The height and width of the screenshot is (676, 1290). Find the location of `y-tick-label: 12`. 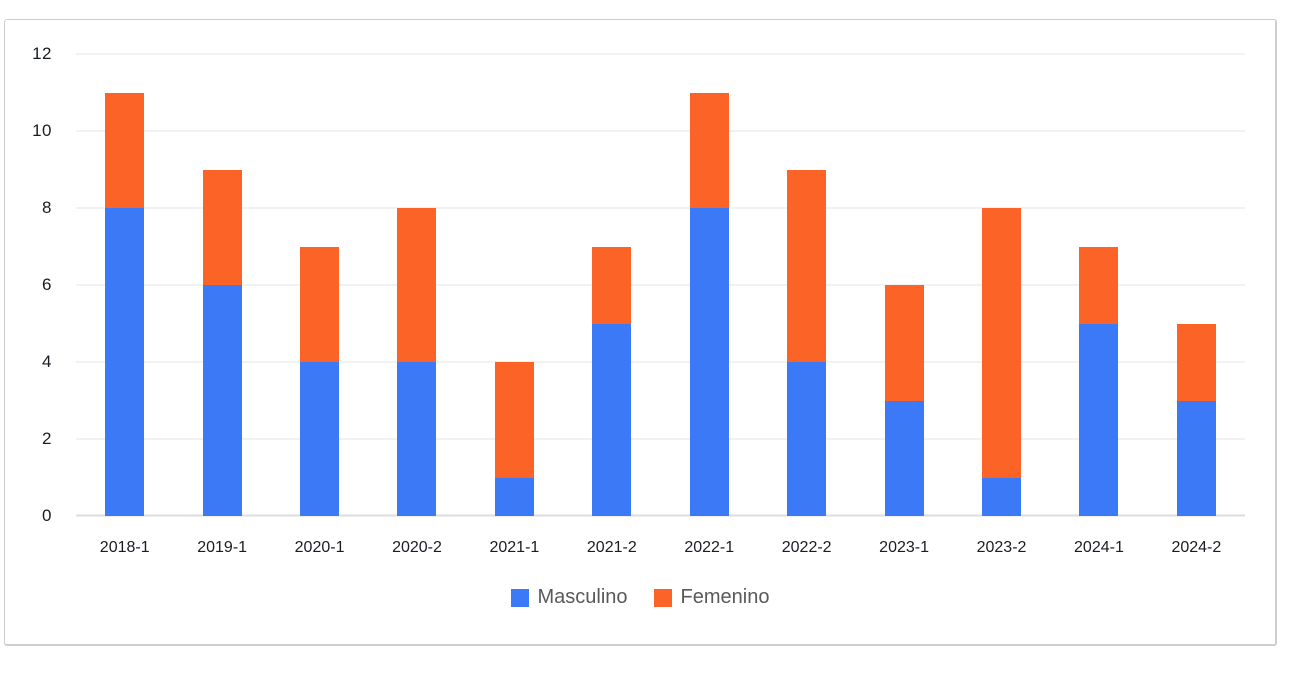

y-tick-label: 12 is located at coordinates (42, 53).